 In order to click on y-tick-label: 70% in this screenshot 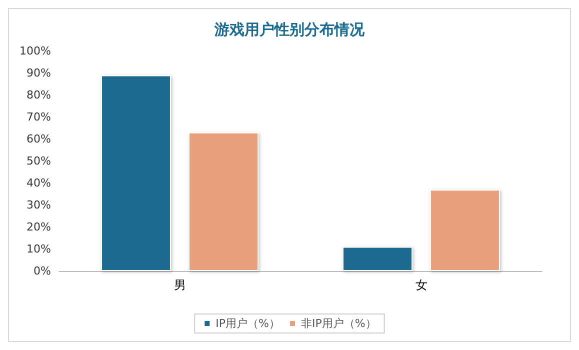, I will do `click(38, 117)`.